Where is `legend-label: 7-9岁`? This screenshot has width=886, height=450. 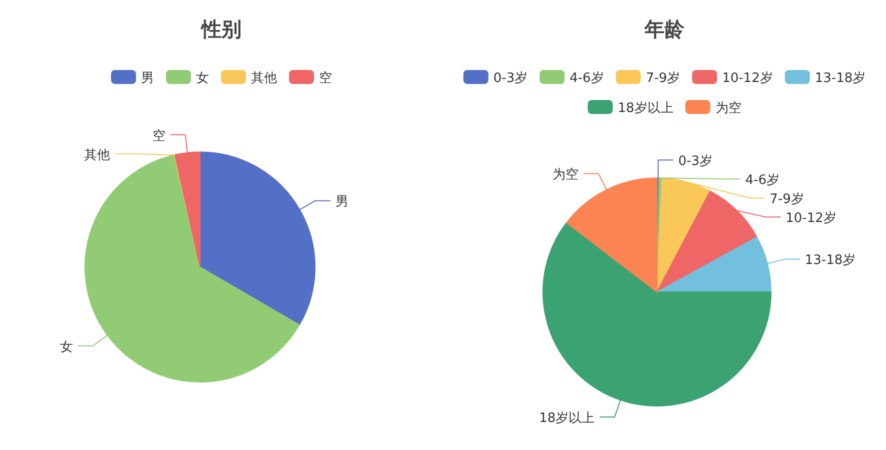
legend-label: 7-9岁 is located at coordinates (663, 78).